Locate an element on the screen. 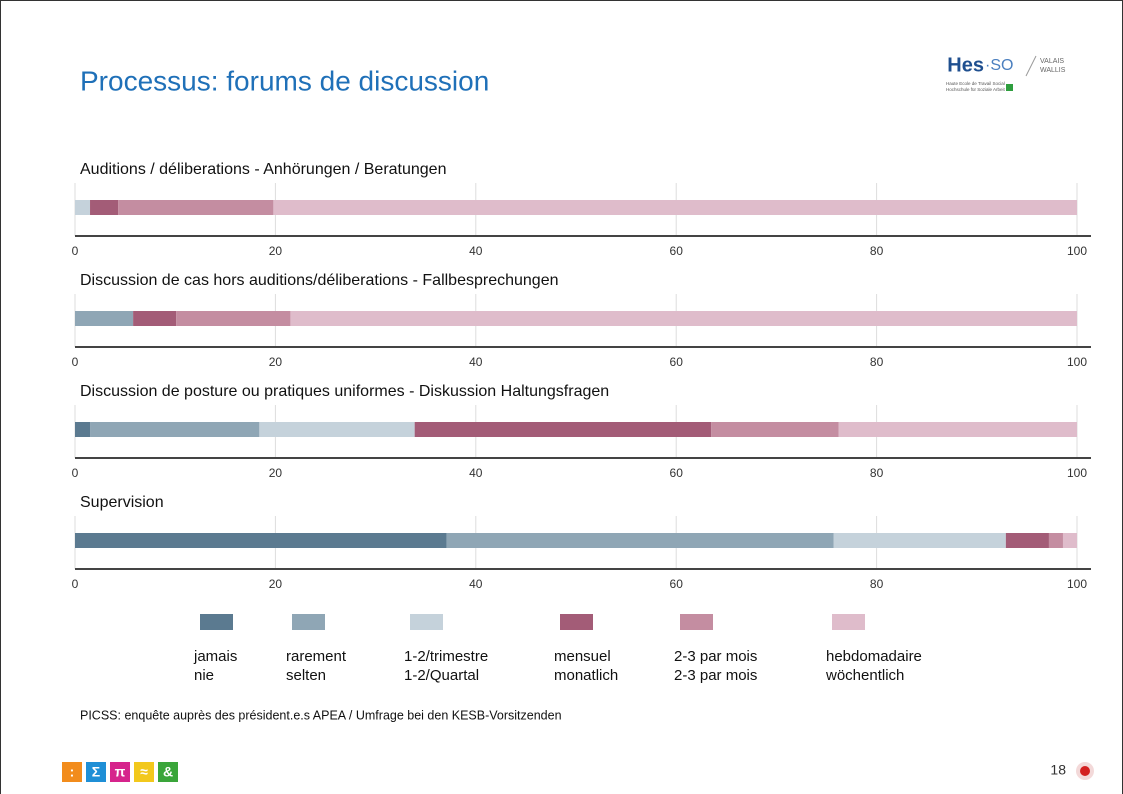 This screenshot has width=1123, height=794. logo-line: Hochschule für Soziale Arbeit is located at coordinates (976, 89).